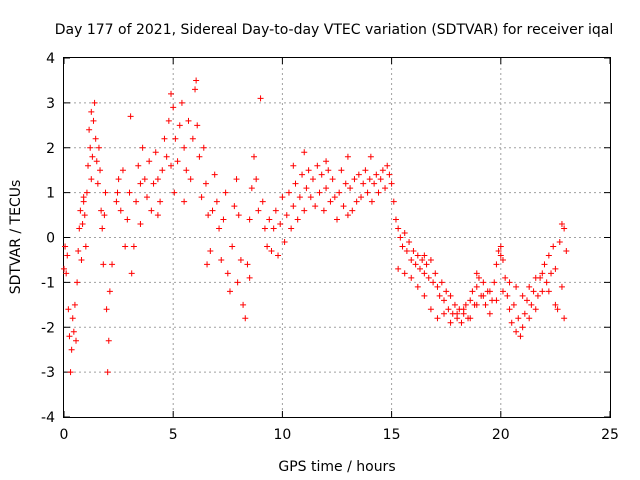 This screenshot has width=640, height=480. What do you see at coordinates (501, 435) in the screenshot?
I see `x-tick-label: 20` at bounding box center [501, 435].